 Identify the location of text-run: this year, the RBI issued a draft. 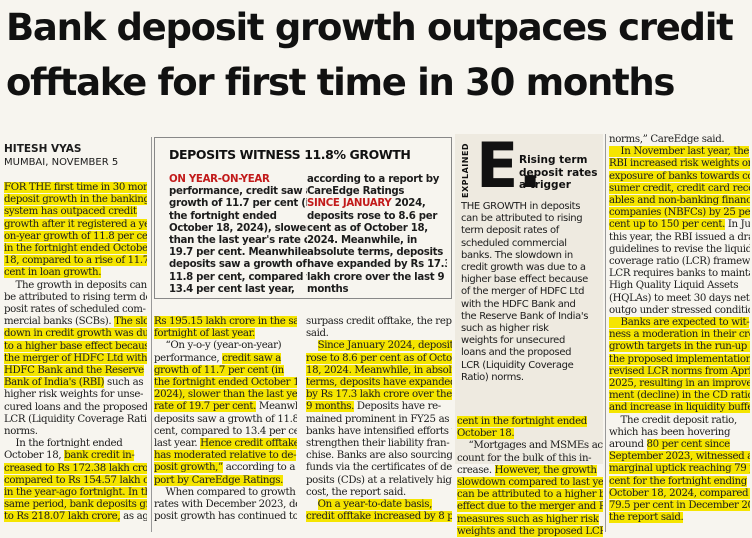
(679, 237).